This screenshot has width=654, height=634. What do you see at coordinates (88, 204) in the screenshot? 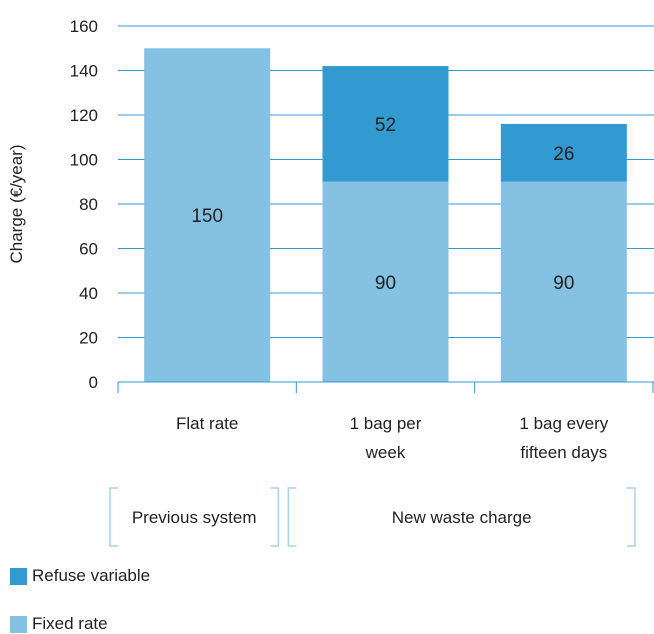
I see `y-tick-label: 80` at bounding box center [88, 204].